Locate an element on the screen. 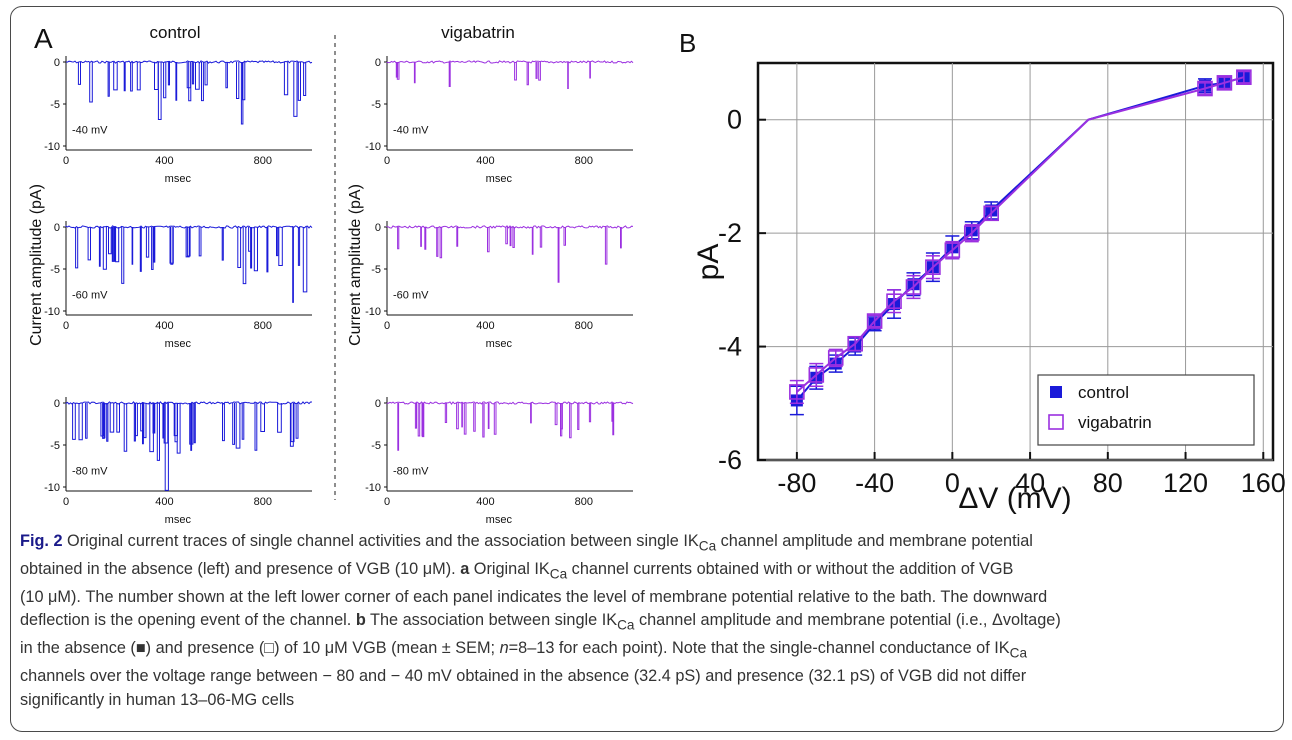 This screenshot has width=1292, height=740. legend-vigabatrin-label: vigabatrin is located at coordinates (1115, 422).